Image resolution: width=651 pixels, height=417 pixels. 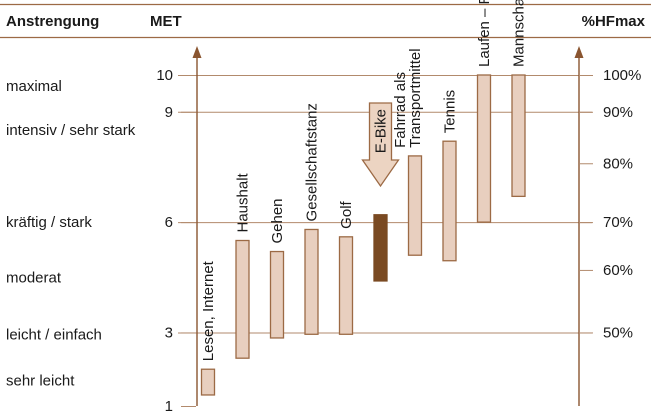 I want to click on met-tick-label: 3, so click(x=169, y=332).